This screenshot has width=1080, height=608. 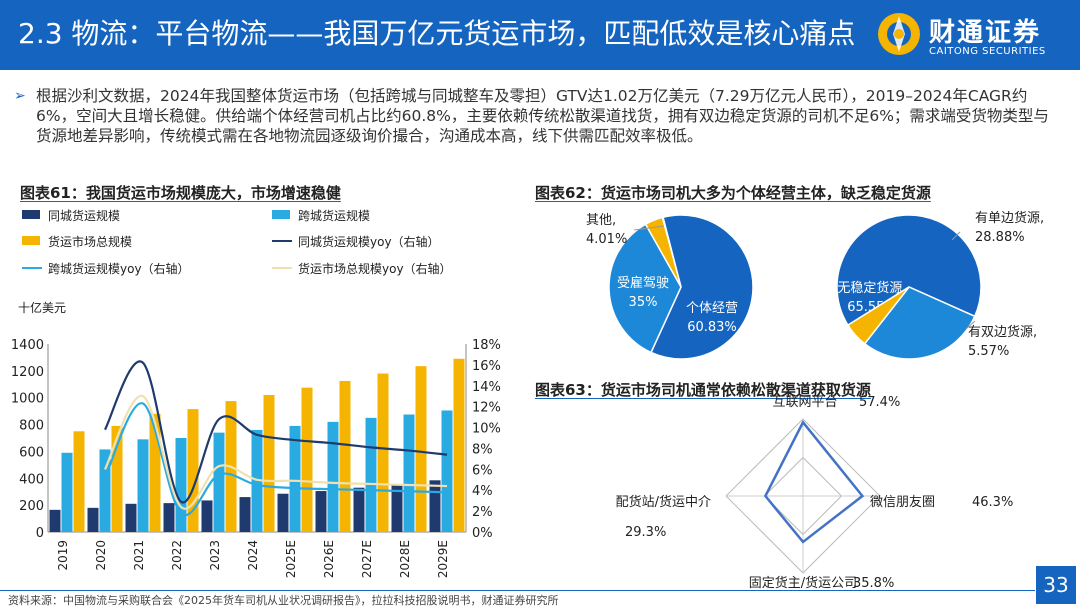 What do you see at coordinates (367, 559) in the screenshot?
I see `x-tick-label: 2027E` at bounding box center [367, 559].